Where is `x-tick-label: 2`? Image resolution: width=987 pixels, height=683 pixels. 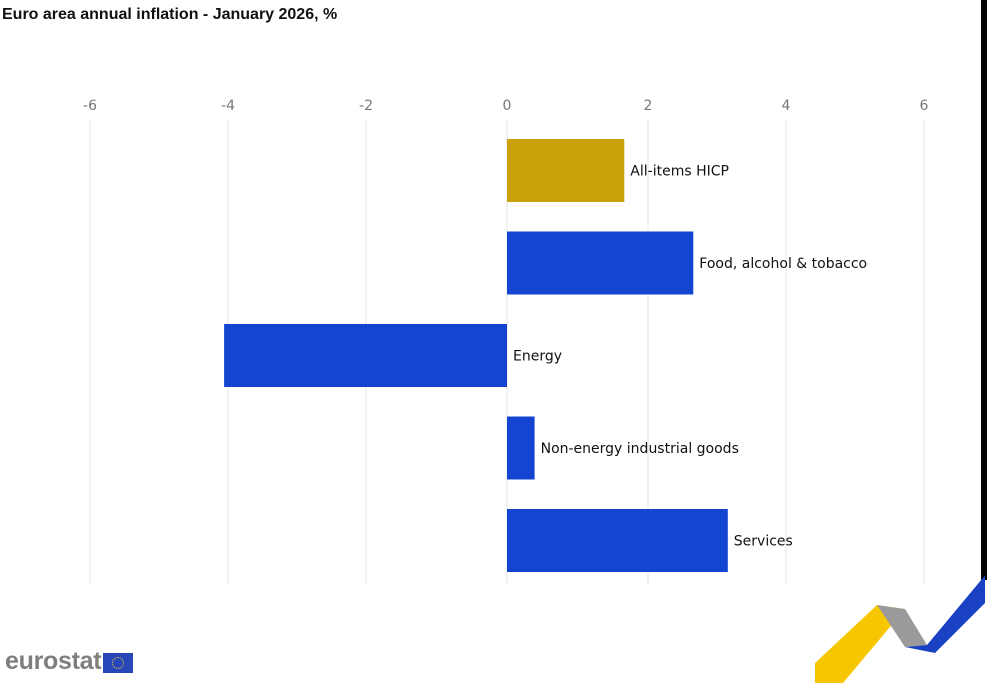 x-tick-label: 2 is located at coordinates (648, 106).